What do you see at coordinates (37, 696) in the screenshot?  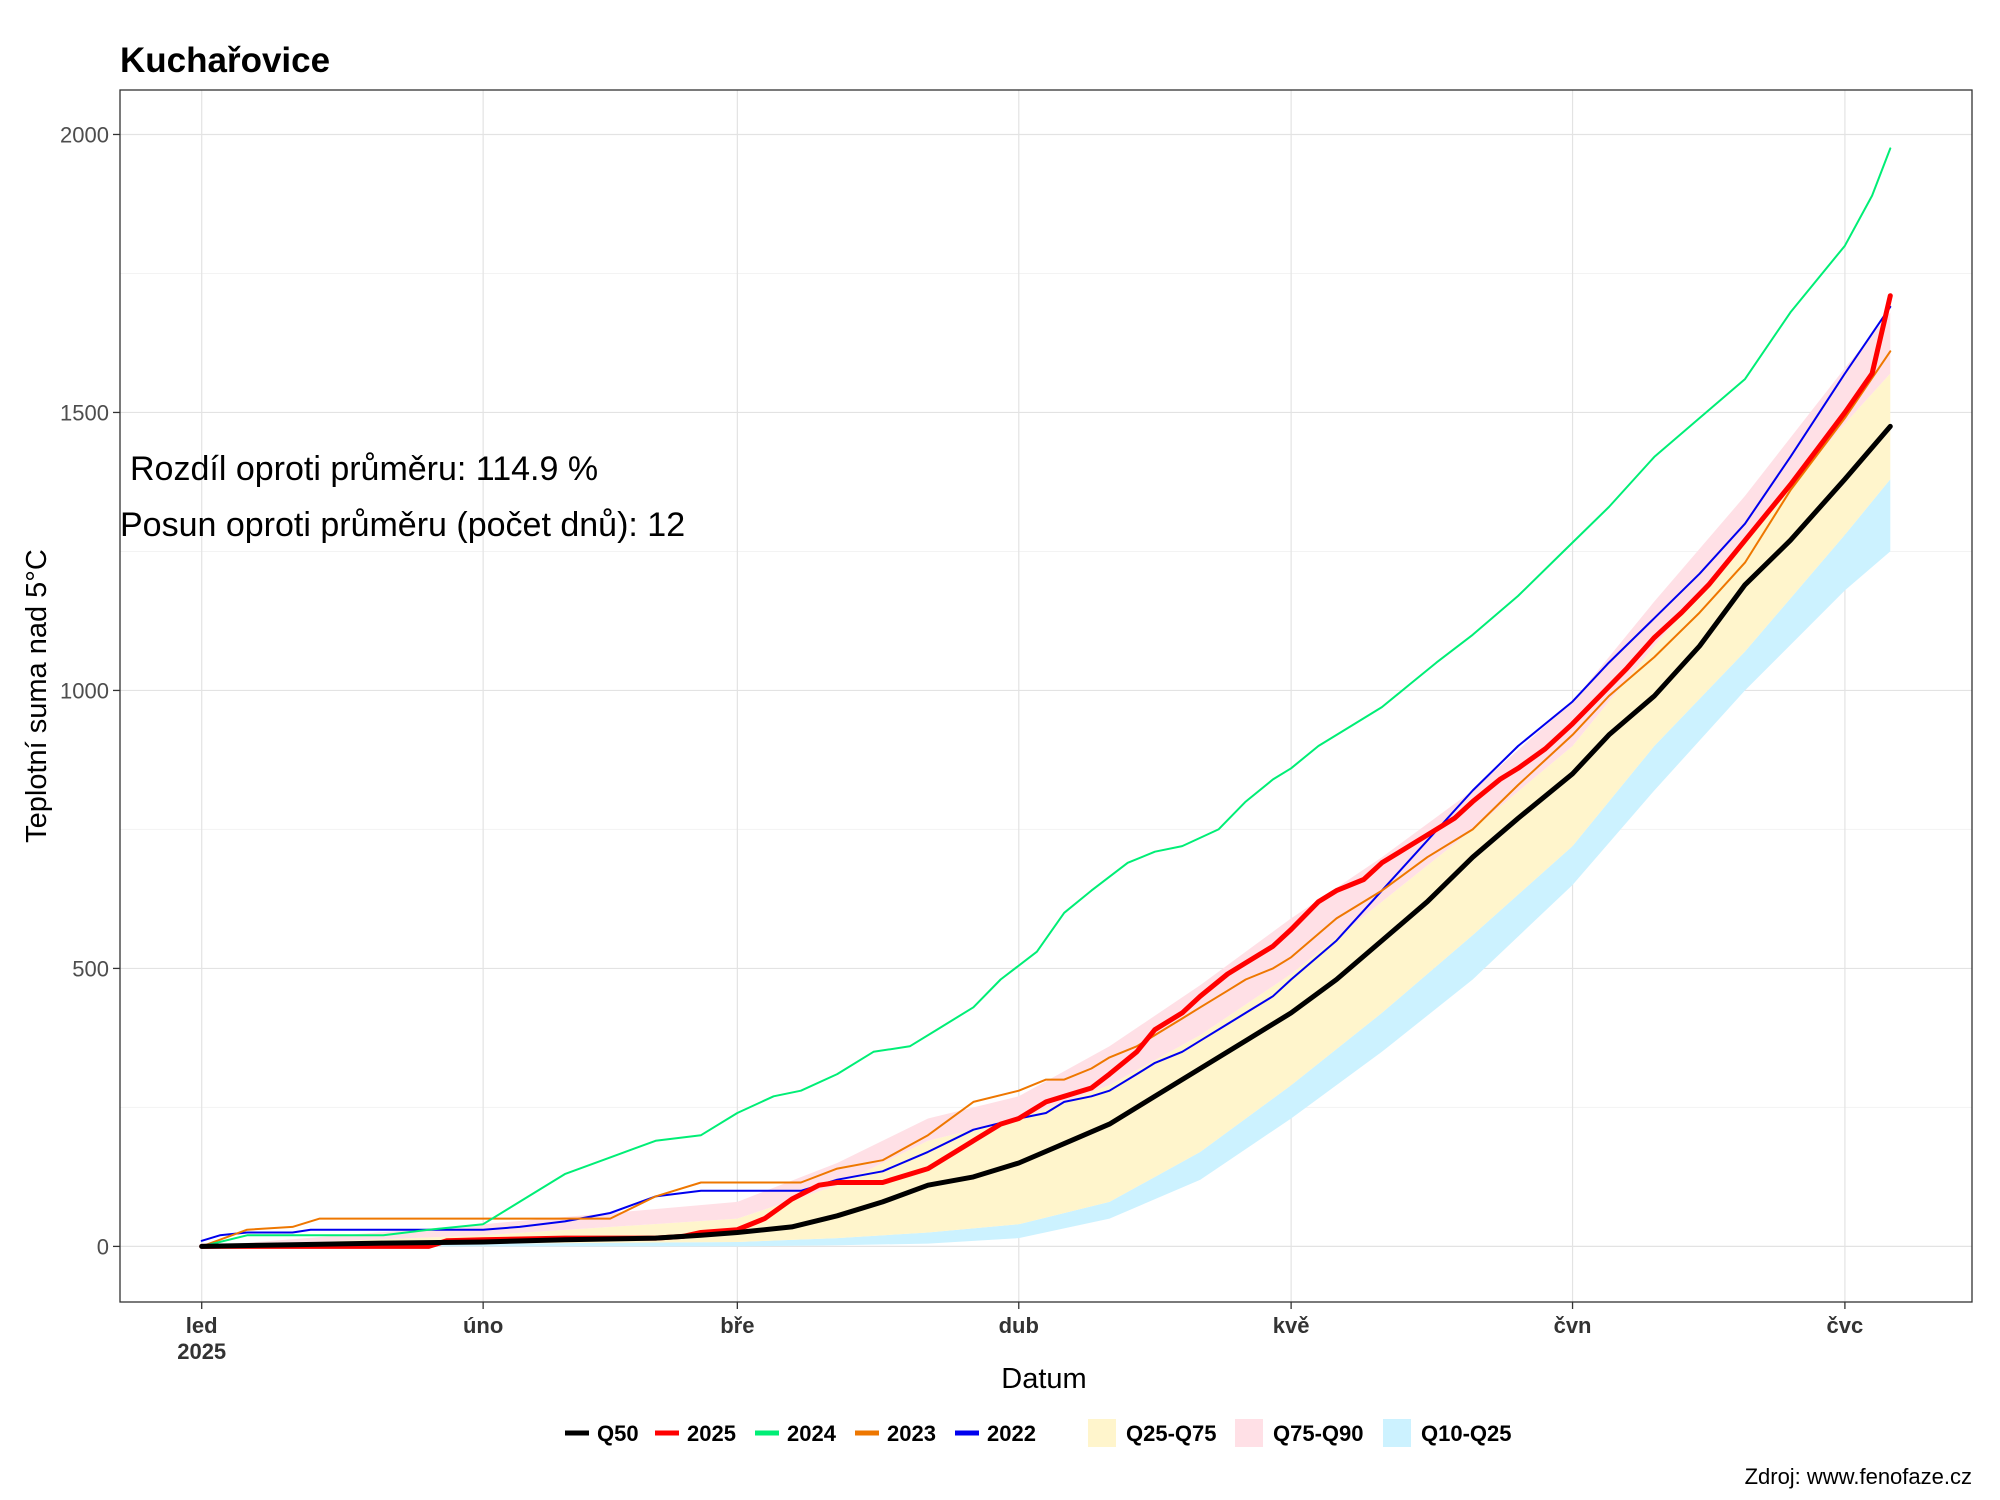 I see `y-axis-title: Teplotní suma nad 5°C` at bounding box center [37, 696].